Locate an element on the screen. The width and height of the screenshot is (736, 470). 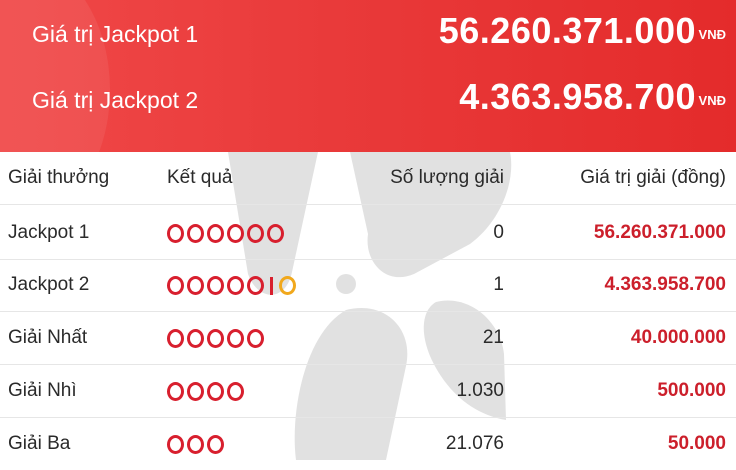
jackpot-1-currency: VNĐ is located at coordinates (712, 34).